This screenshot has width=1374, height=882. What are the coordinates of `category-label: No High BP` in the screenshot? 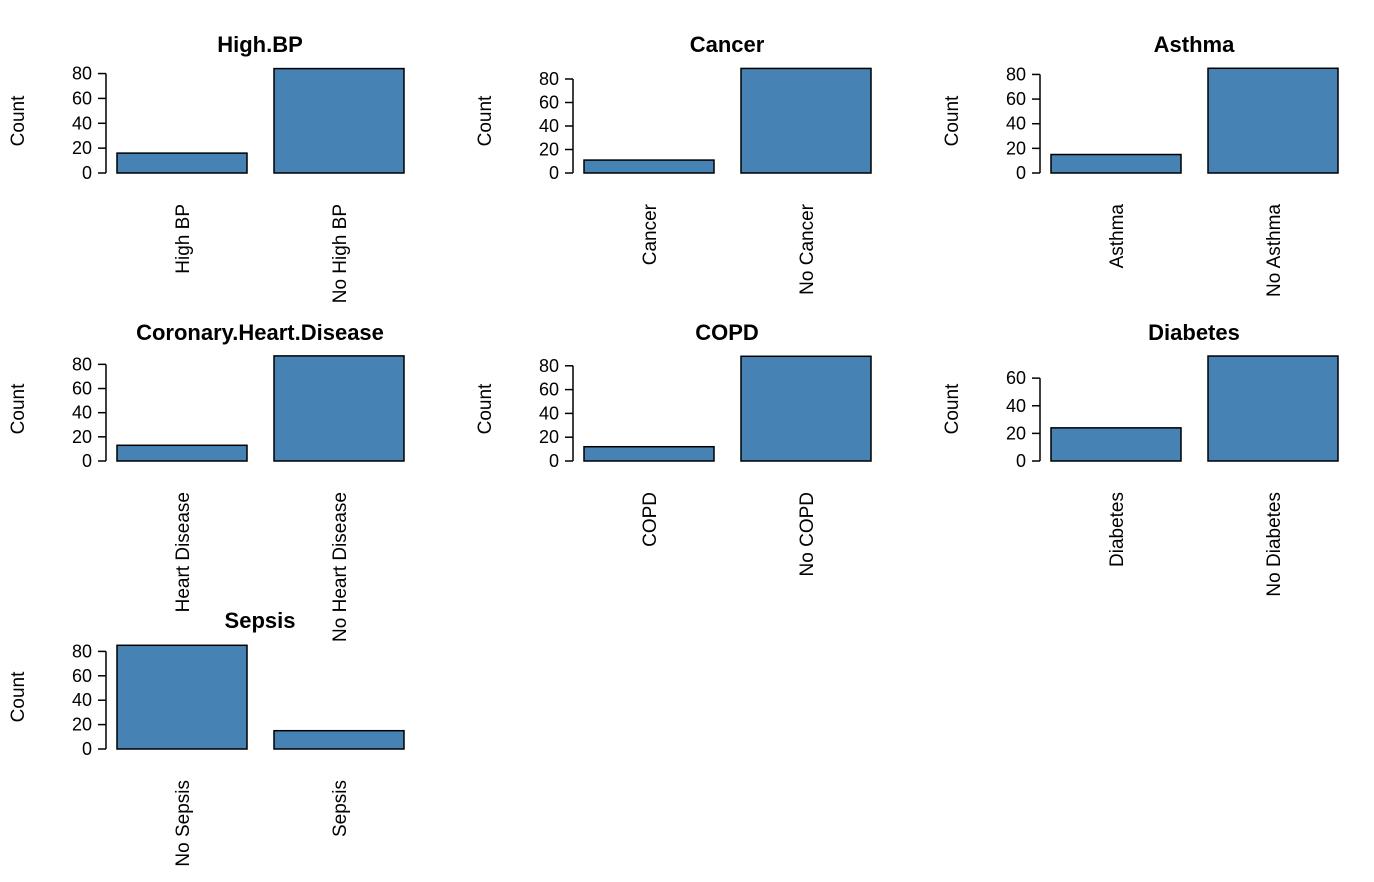 It's located at (340, 253).